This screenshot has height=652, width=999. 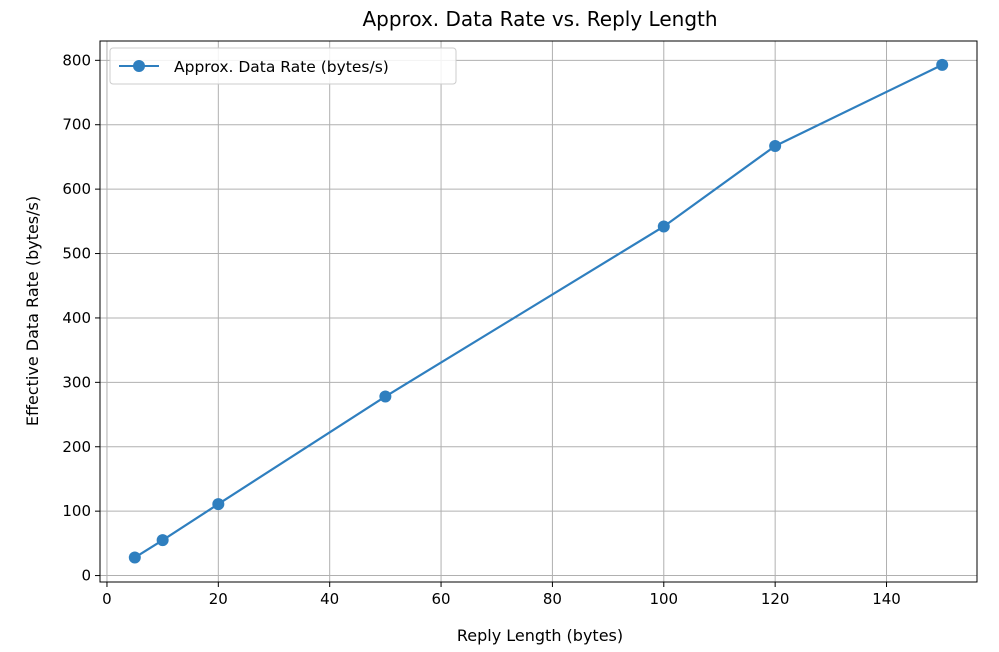 I want to click on legend: Approx. Data Rate (bytes/s), so click(x=283, y=66).